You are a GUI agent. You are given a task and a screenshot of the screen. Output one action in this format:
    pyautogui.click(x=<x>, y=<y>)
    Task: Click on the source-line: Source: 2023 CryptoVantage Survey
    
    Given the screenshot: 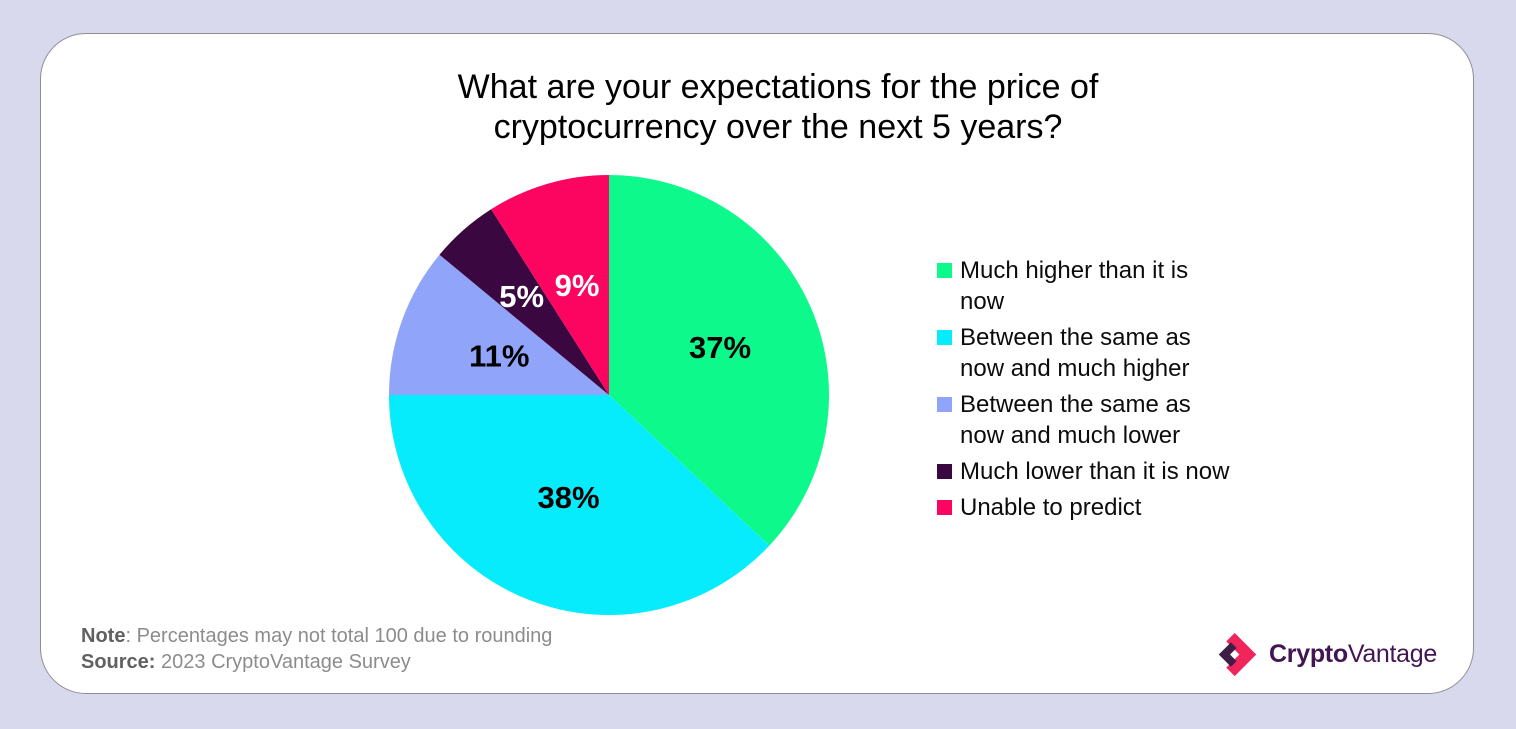 What is the action you would take?
    pyautogui.click(x=316, y=663)
    